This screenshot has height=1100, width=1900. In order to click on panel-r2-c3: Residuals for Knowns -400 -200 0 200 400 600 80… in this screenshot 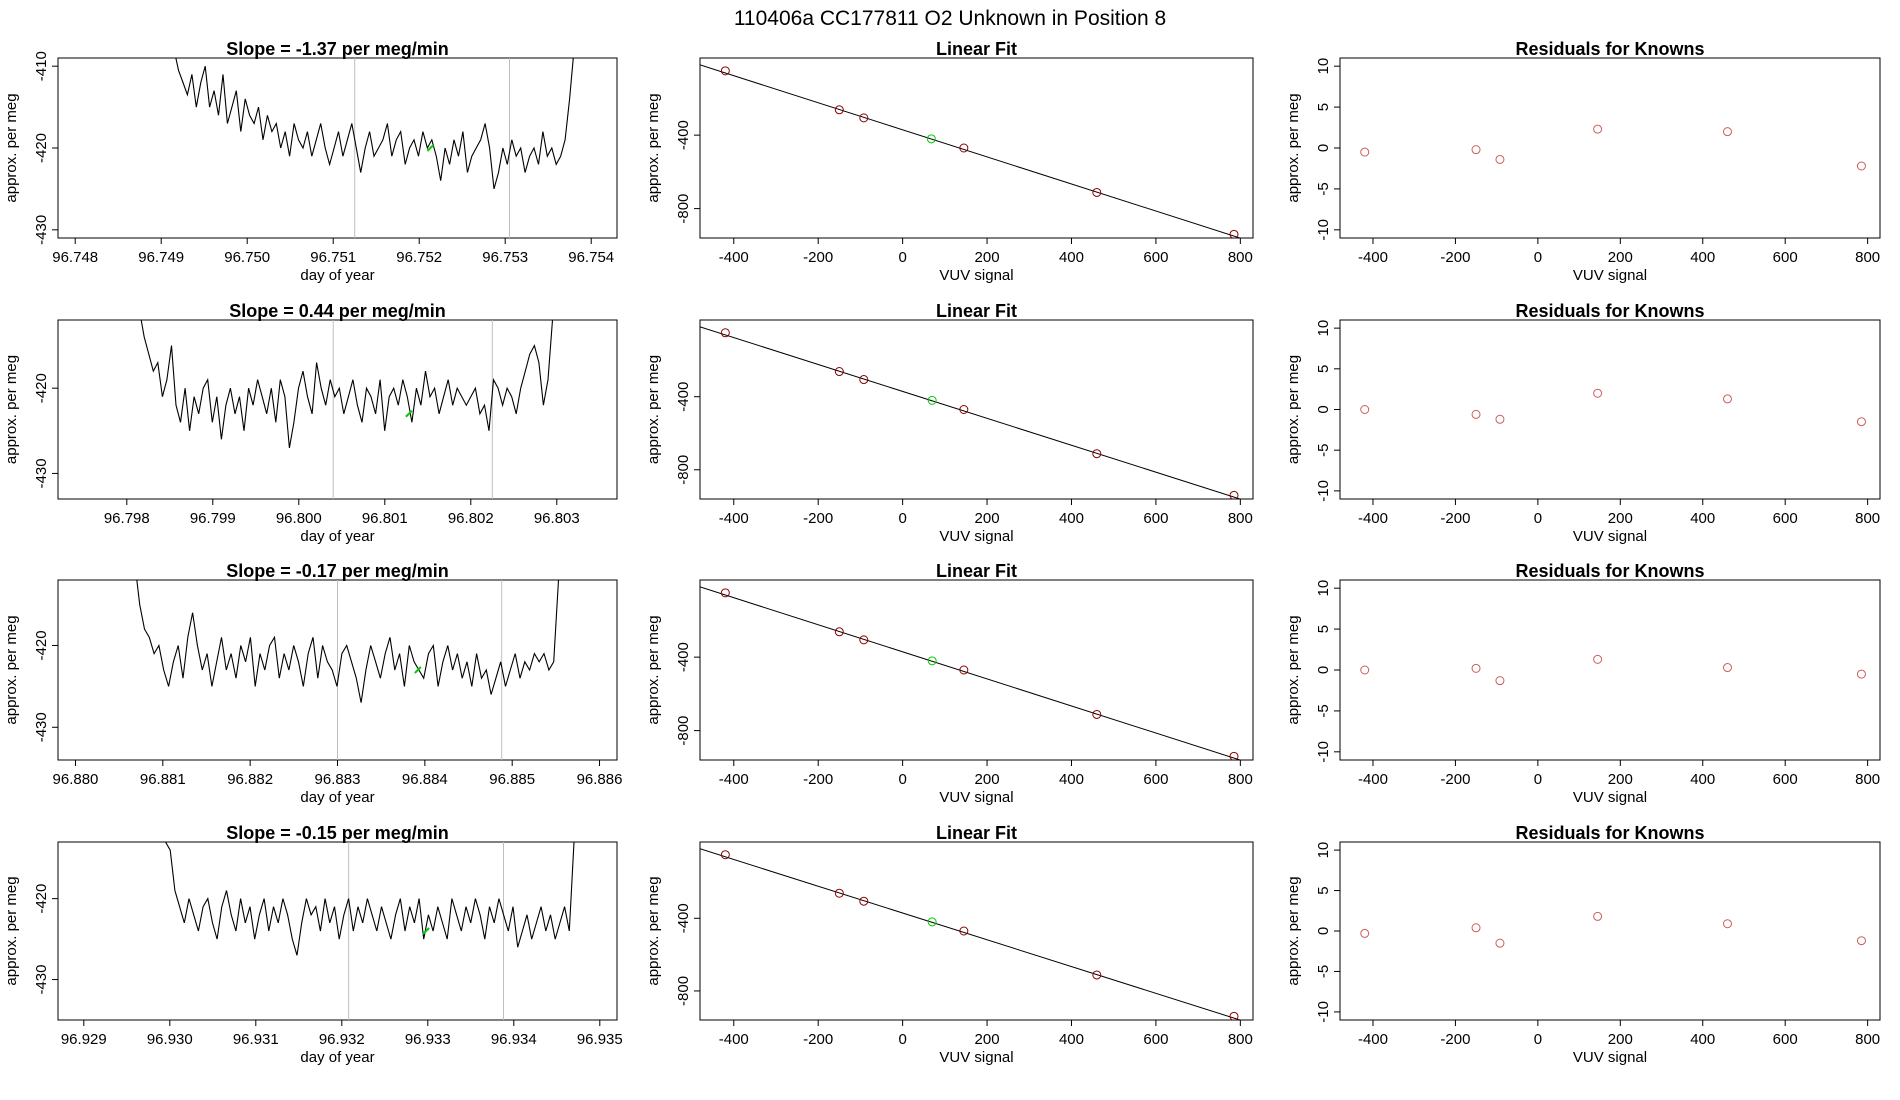, I will do `click(1583, 423)`.